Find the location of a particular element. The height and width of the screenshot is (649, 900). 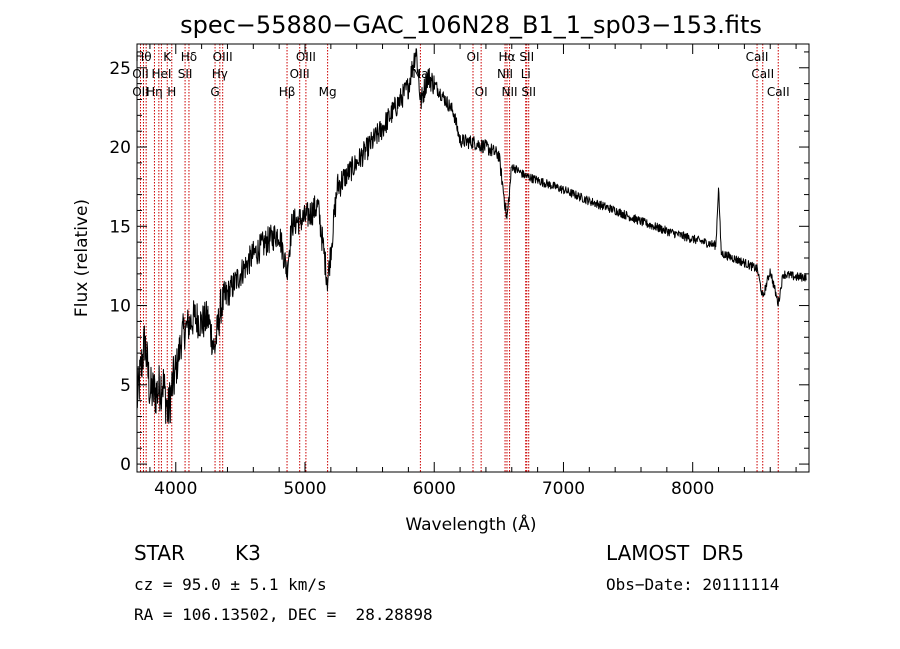

y-axis-label: Flux (relative) is located at coordinates (82, 258).